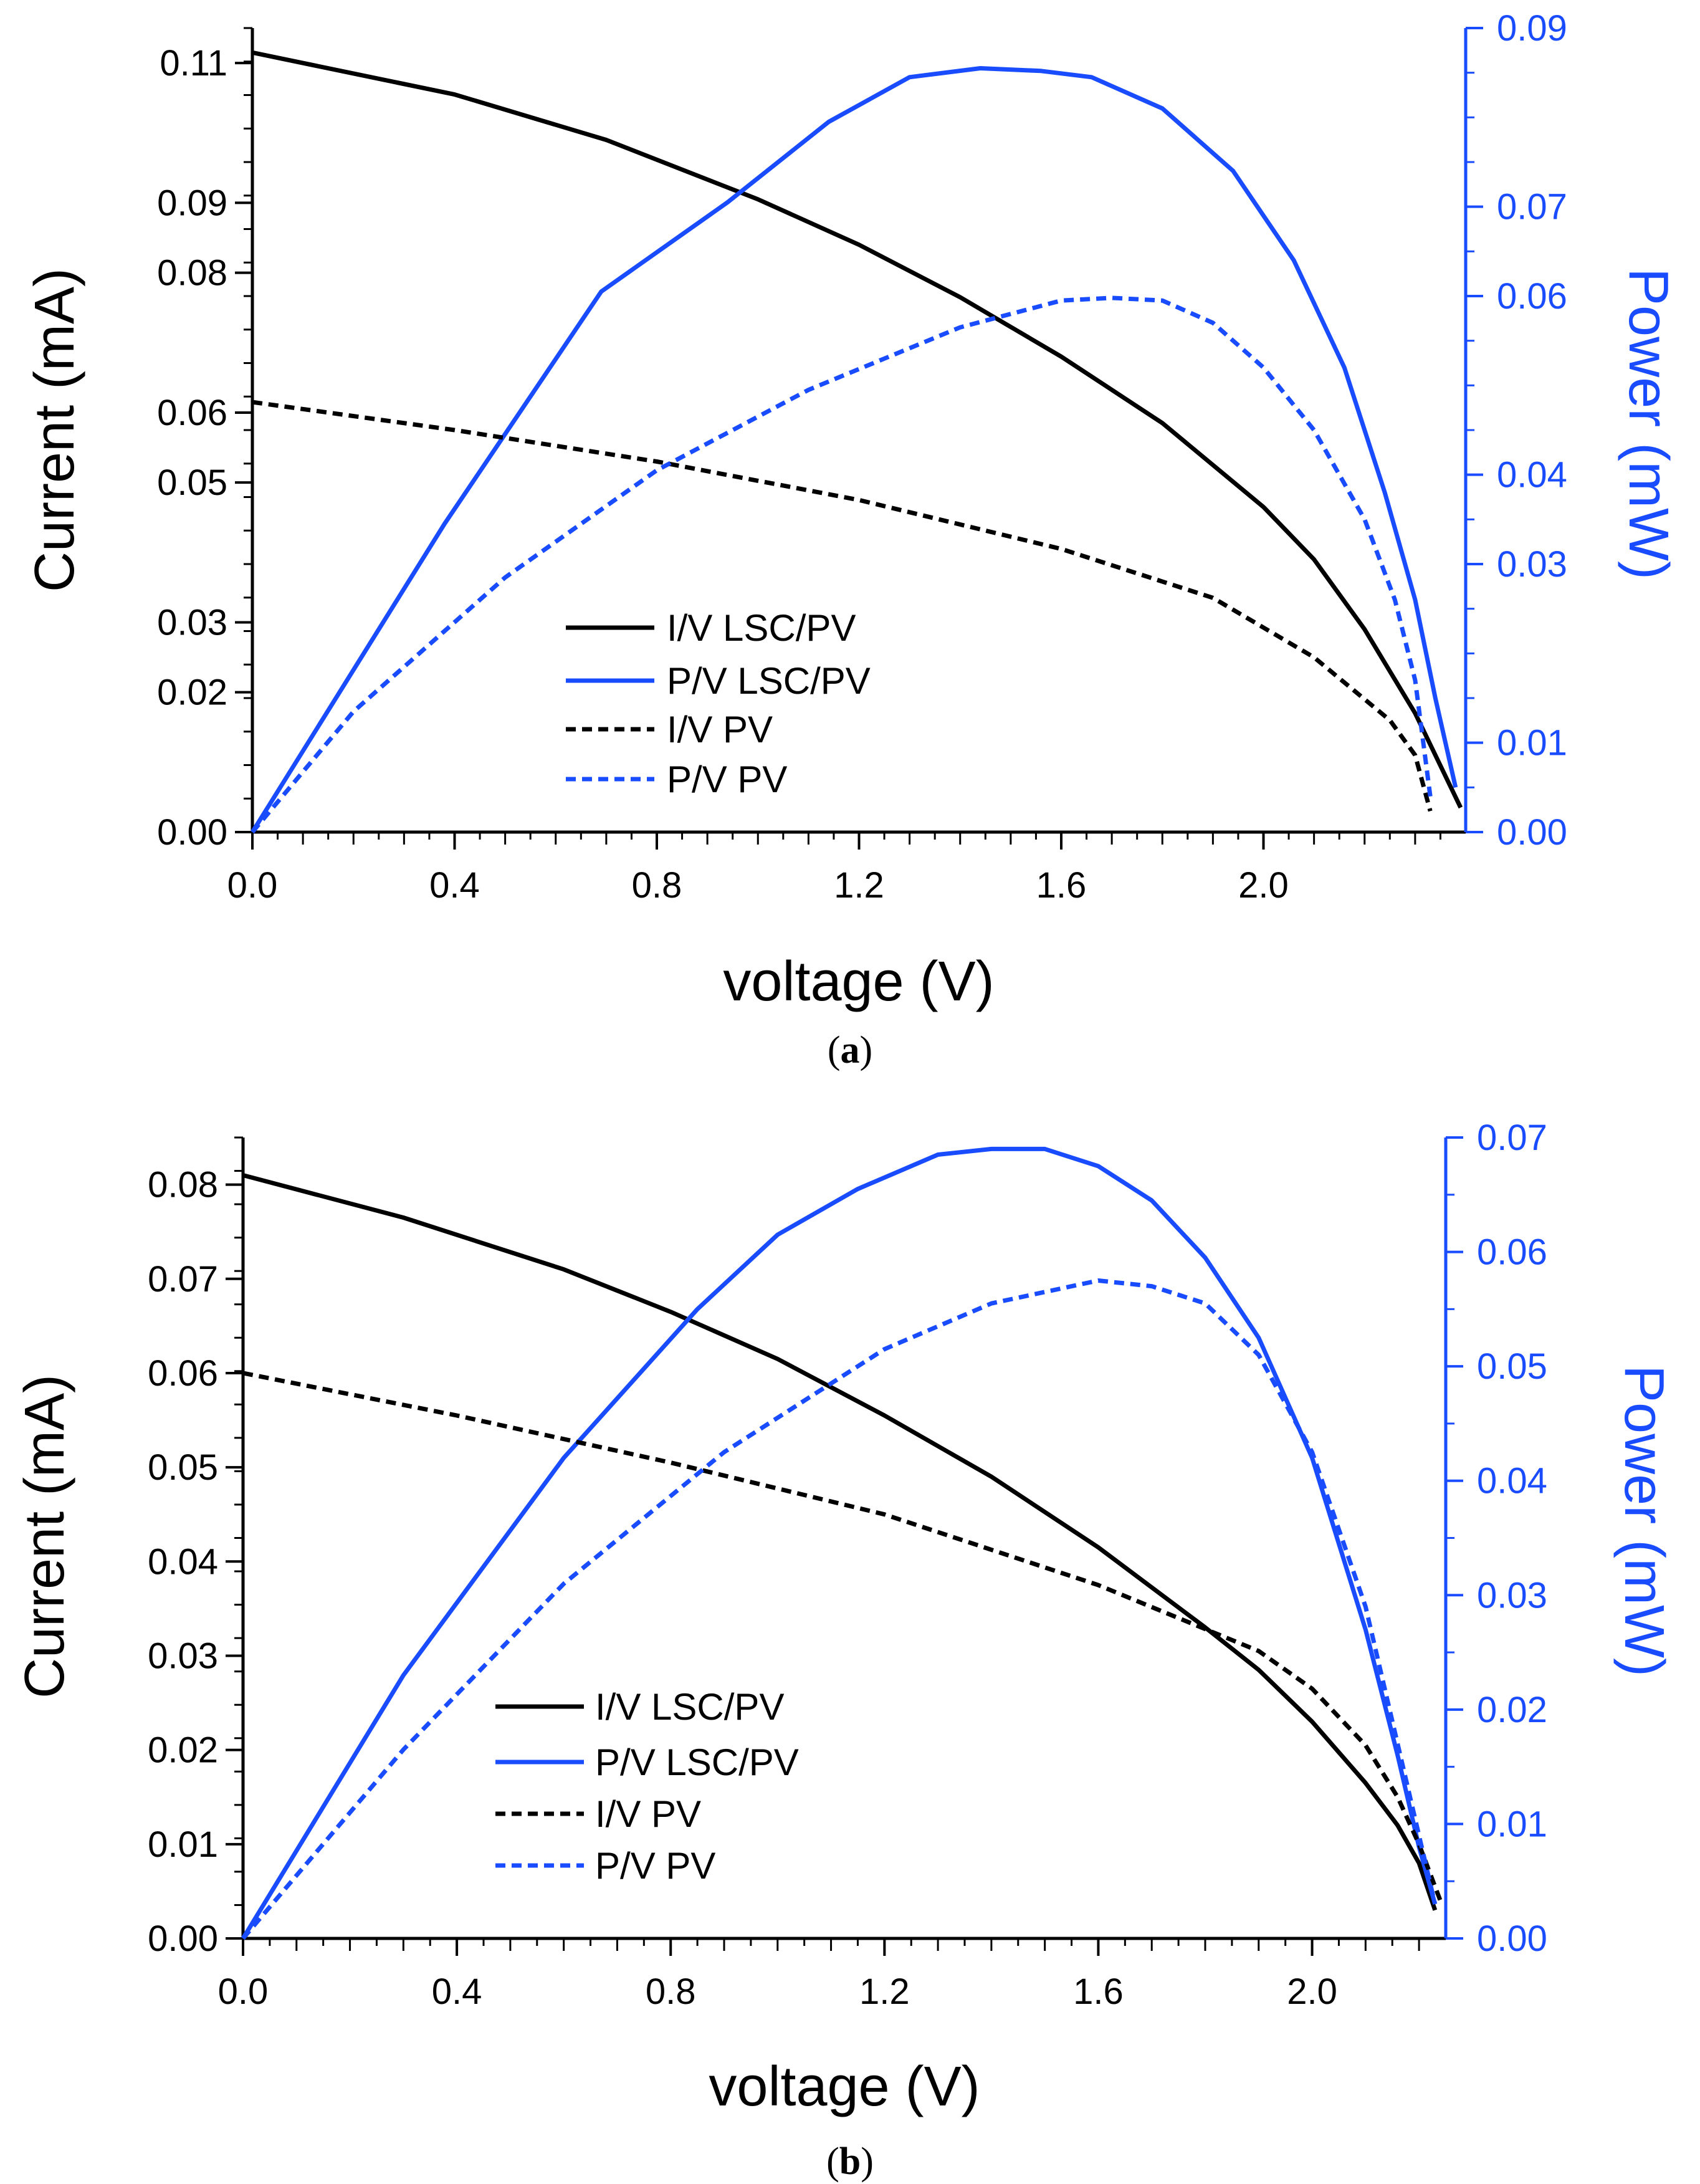 The height and width of the screenshot is (2184, 1700). Describe the element at coordinates (183, 1280) in the screenshot. I see `panel-b-y-left-tick-label: 0.07` at that location.